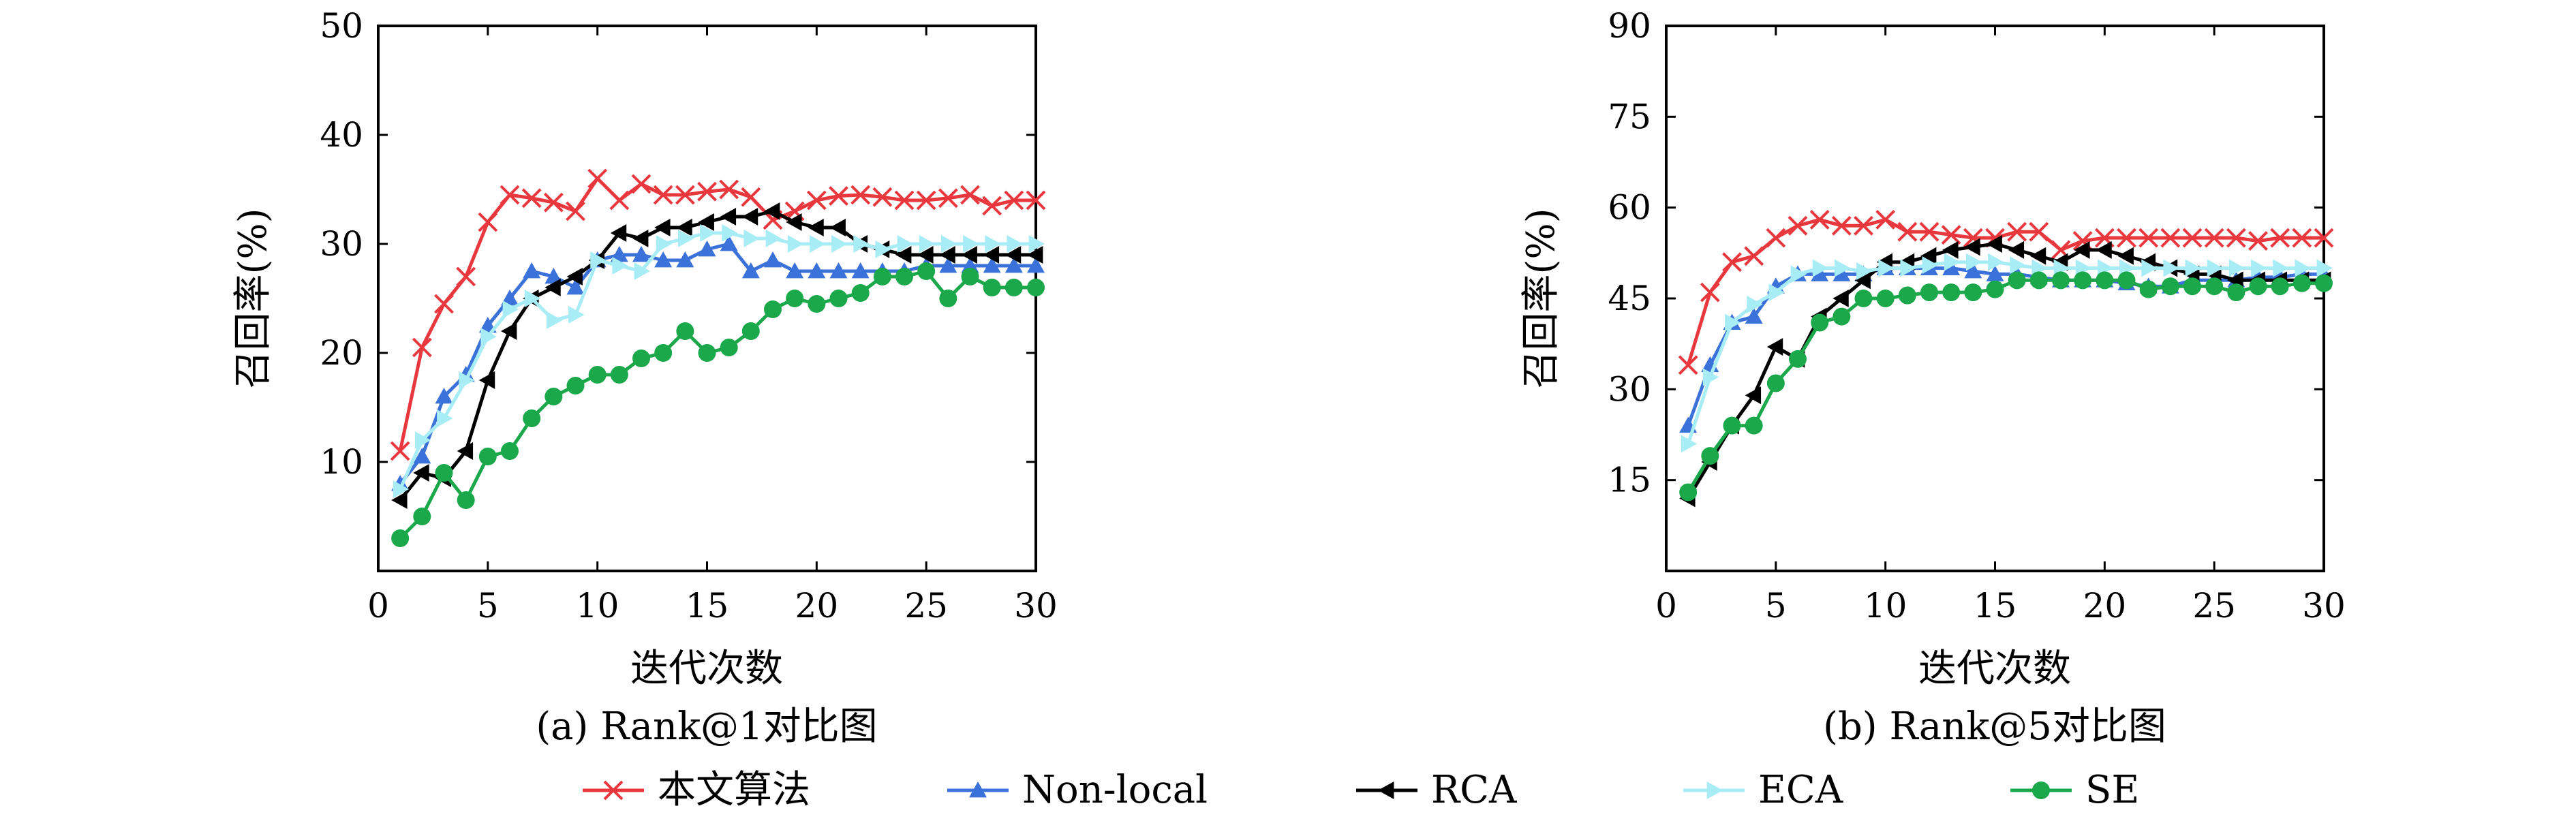 This screenshot has height=821, width=2576. I want to click on y-tick-label: 50, so click(341, 26).